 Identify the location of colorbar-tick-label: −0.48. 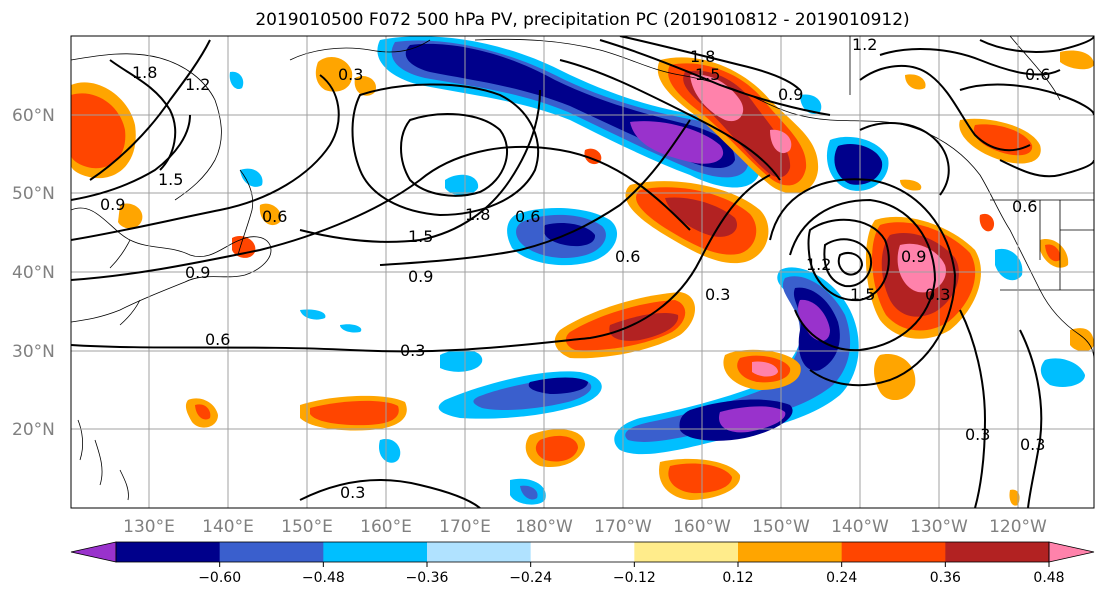
(323, 578).